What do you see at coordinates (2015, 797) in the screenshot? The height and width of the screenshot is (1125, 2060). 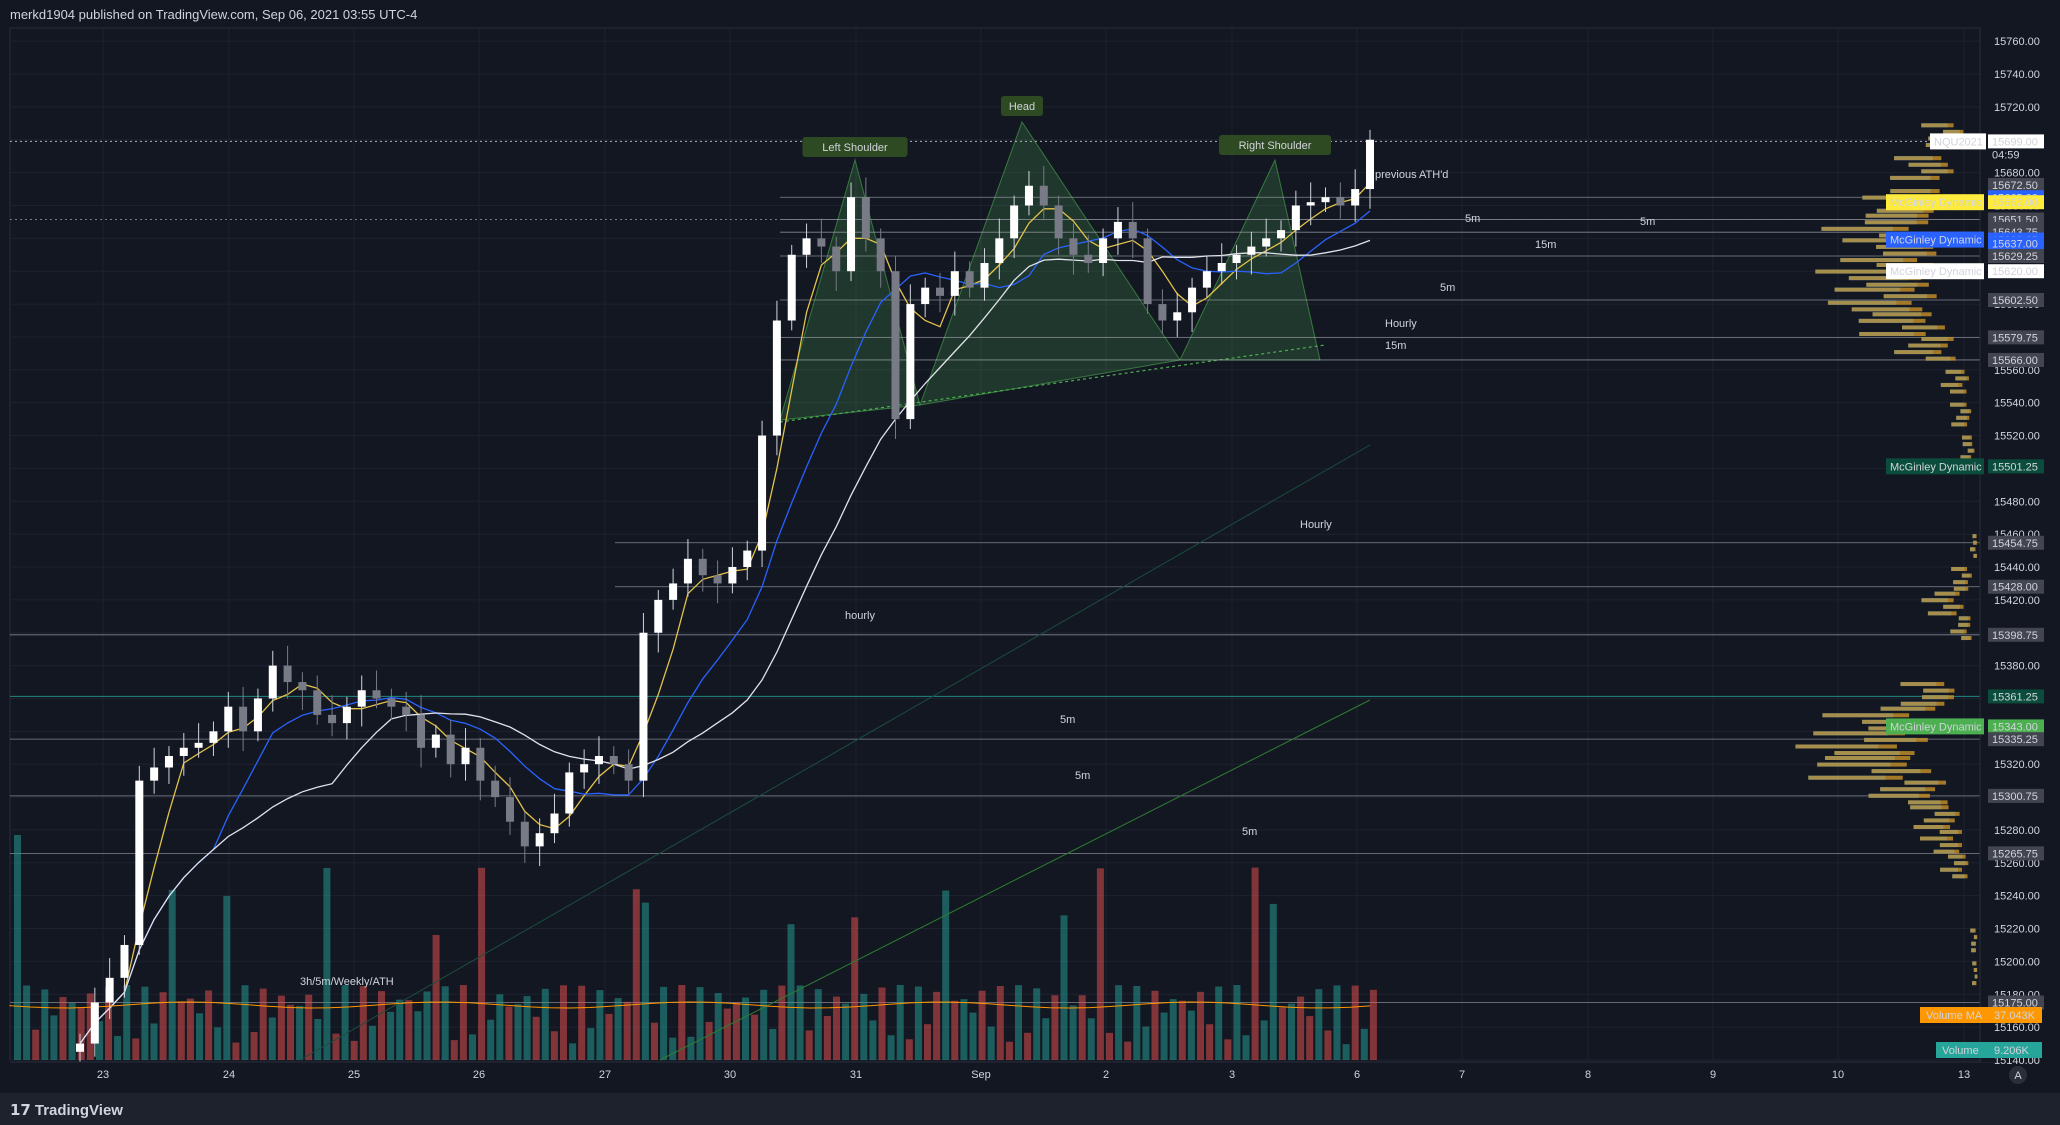 I see `price-label: 15300.75` at bounding box center [2015, 797].